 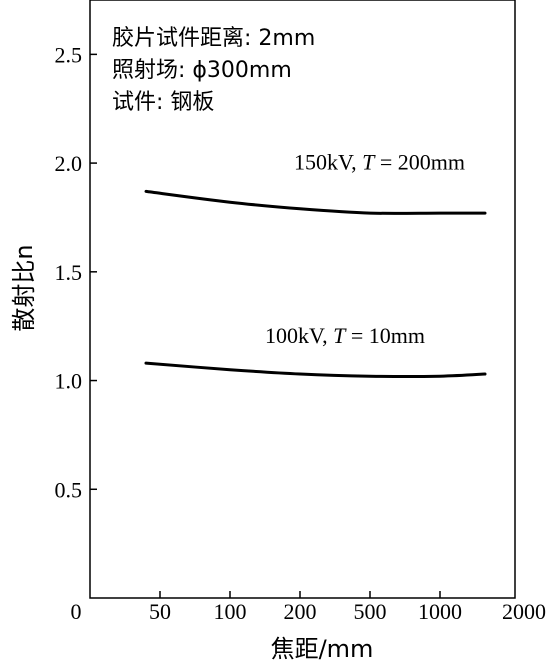 What do you see at coordinates (160, 611) in the screenshot?
I see `x-tick-label: 50` at bounding box center [160, 611].